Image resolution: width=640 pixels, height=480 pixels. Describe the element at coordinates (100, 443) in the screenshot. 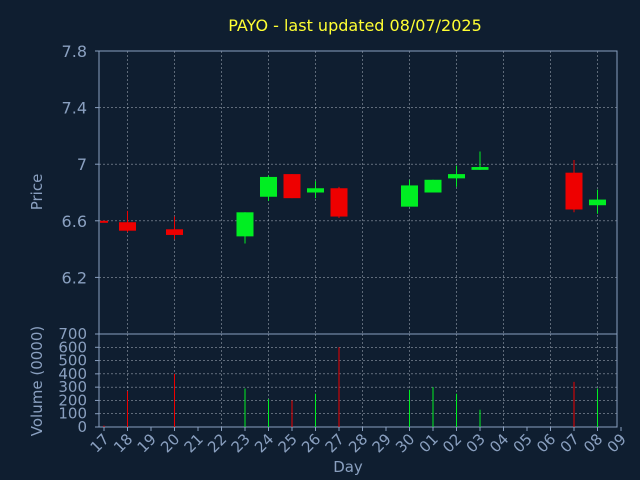

I see `x-tick-label: 17` at that location.